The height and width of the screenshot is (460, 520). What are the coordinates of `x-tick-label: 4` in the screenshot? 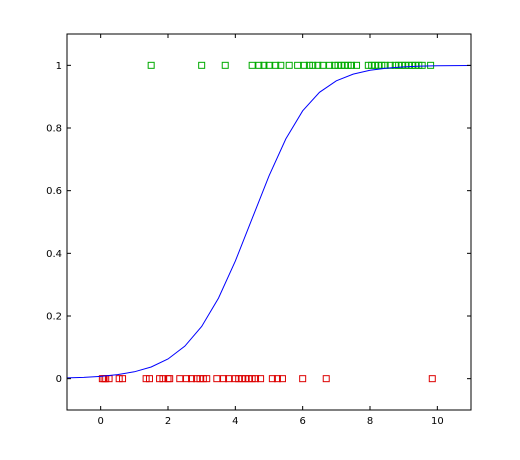 It's located at (235, 421).